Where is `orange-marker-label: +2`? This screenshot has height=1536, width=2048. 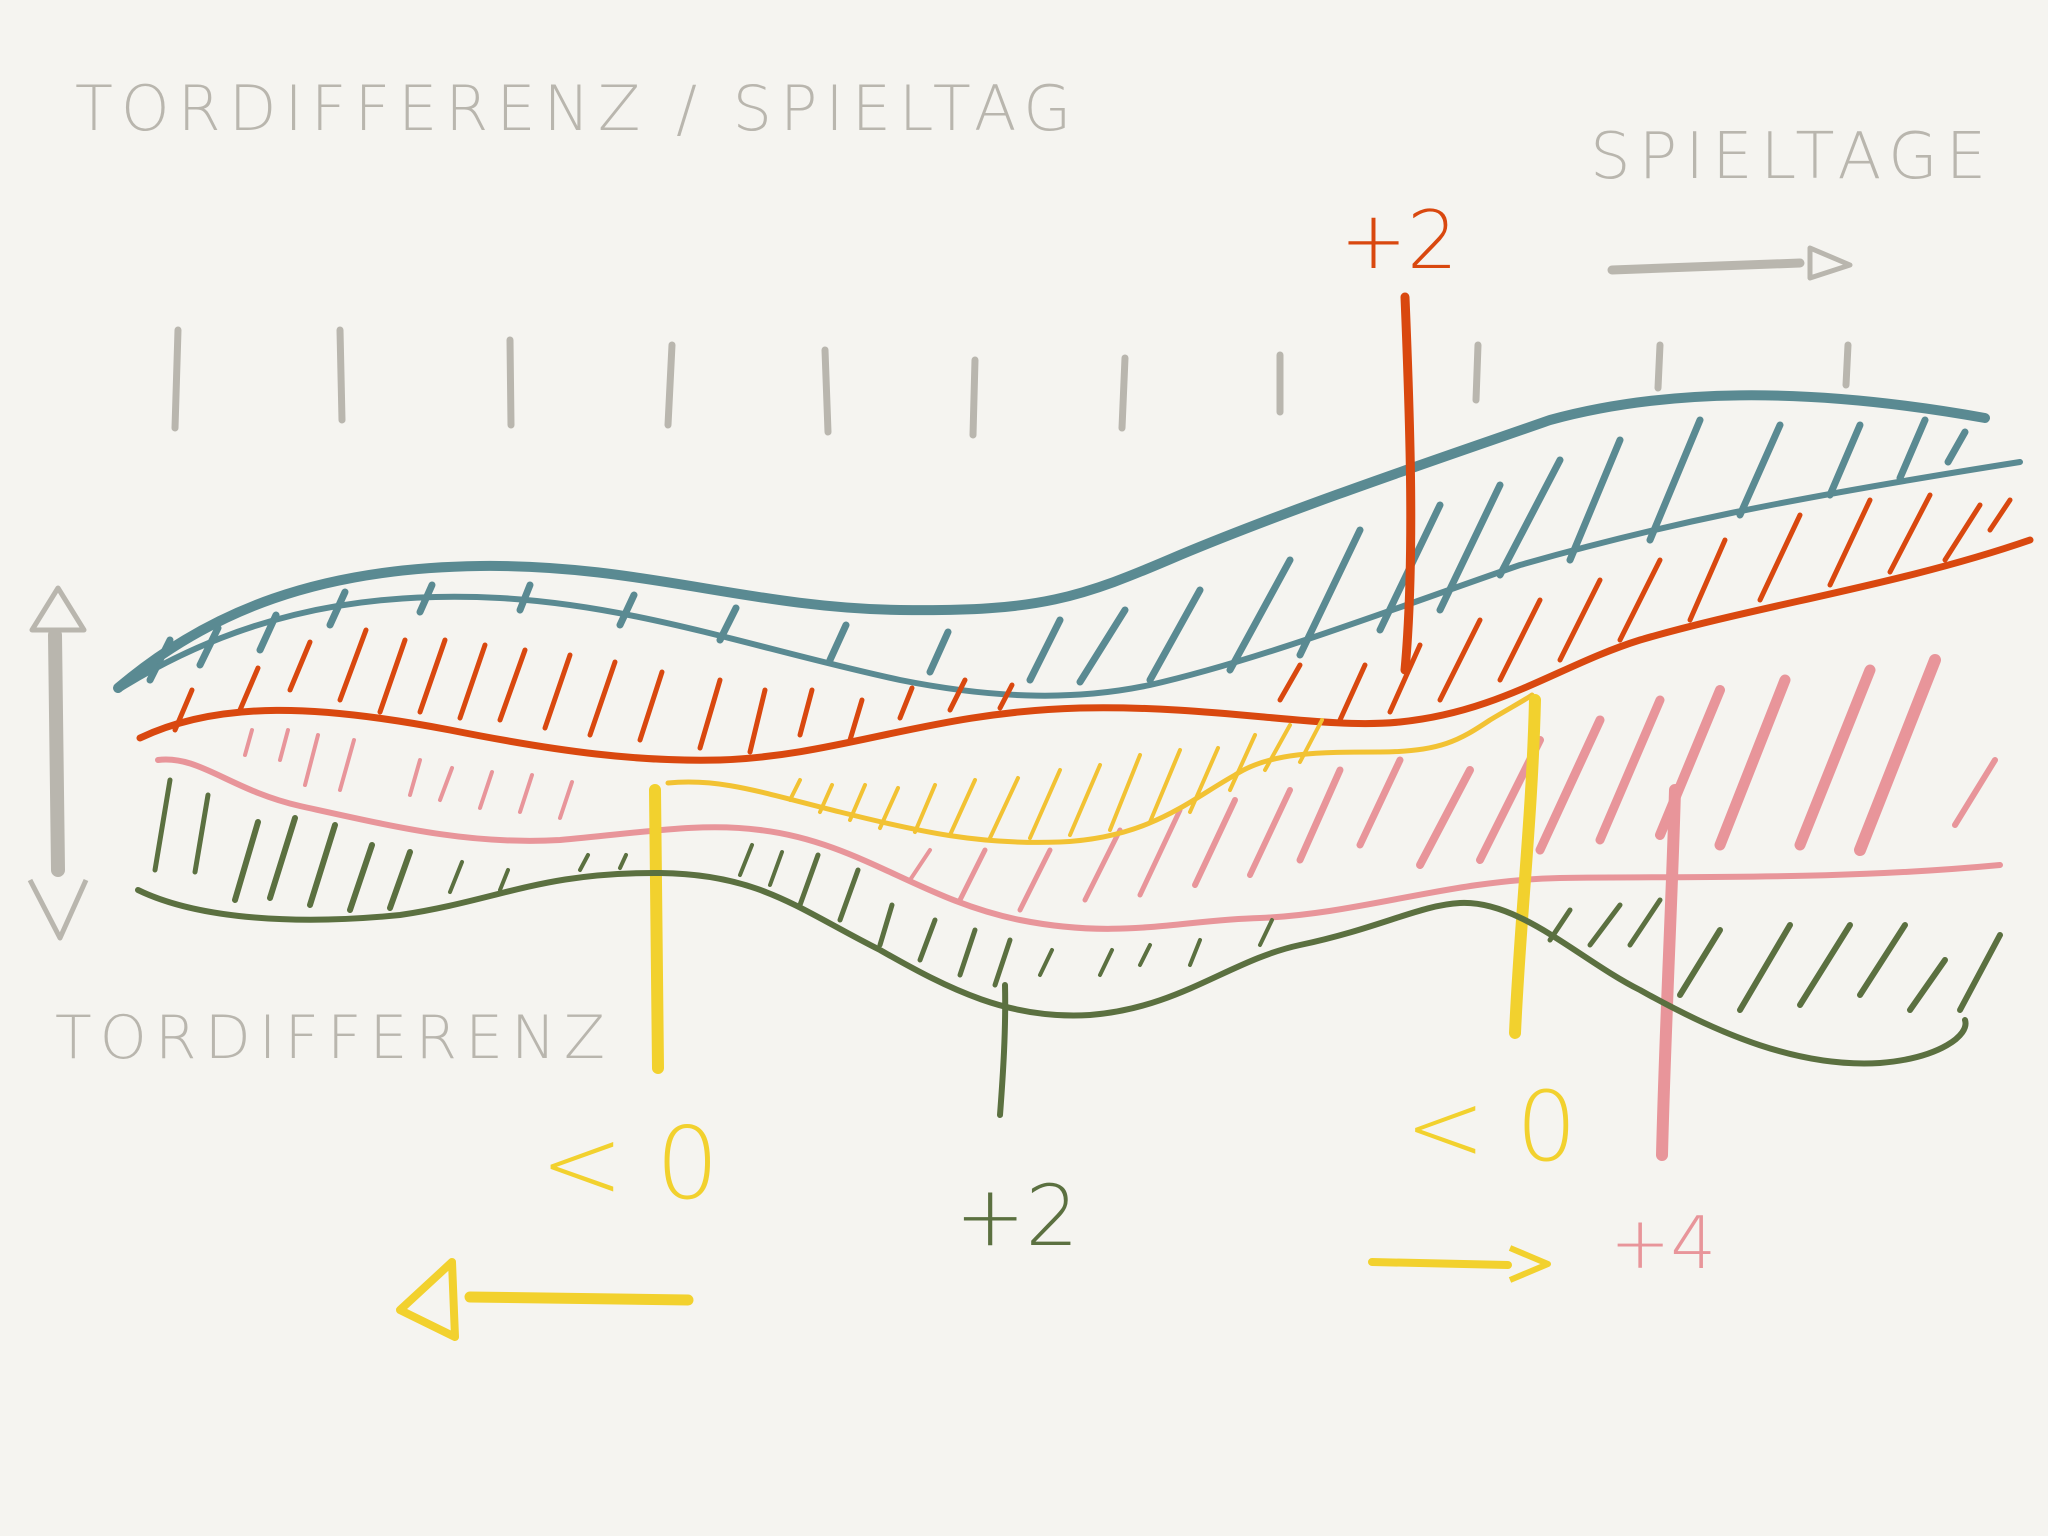
orange-marker-label: +2 is located at coordinates (1399, 240).